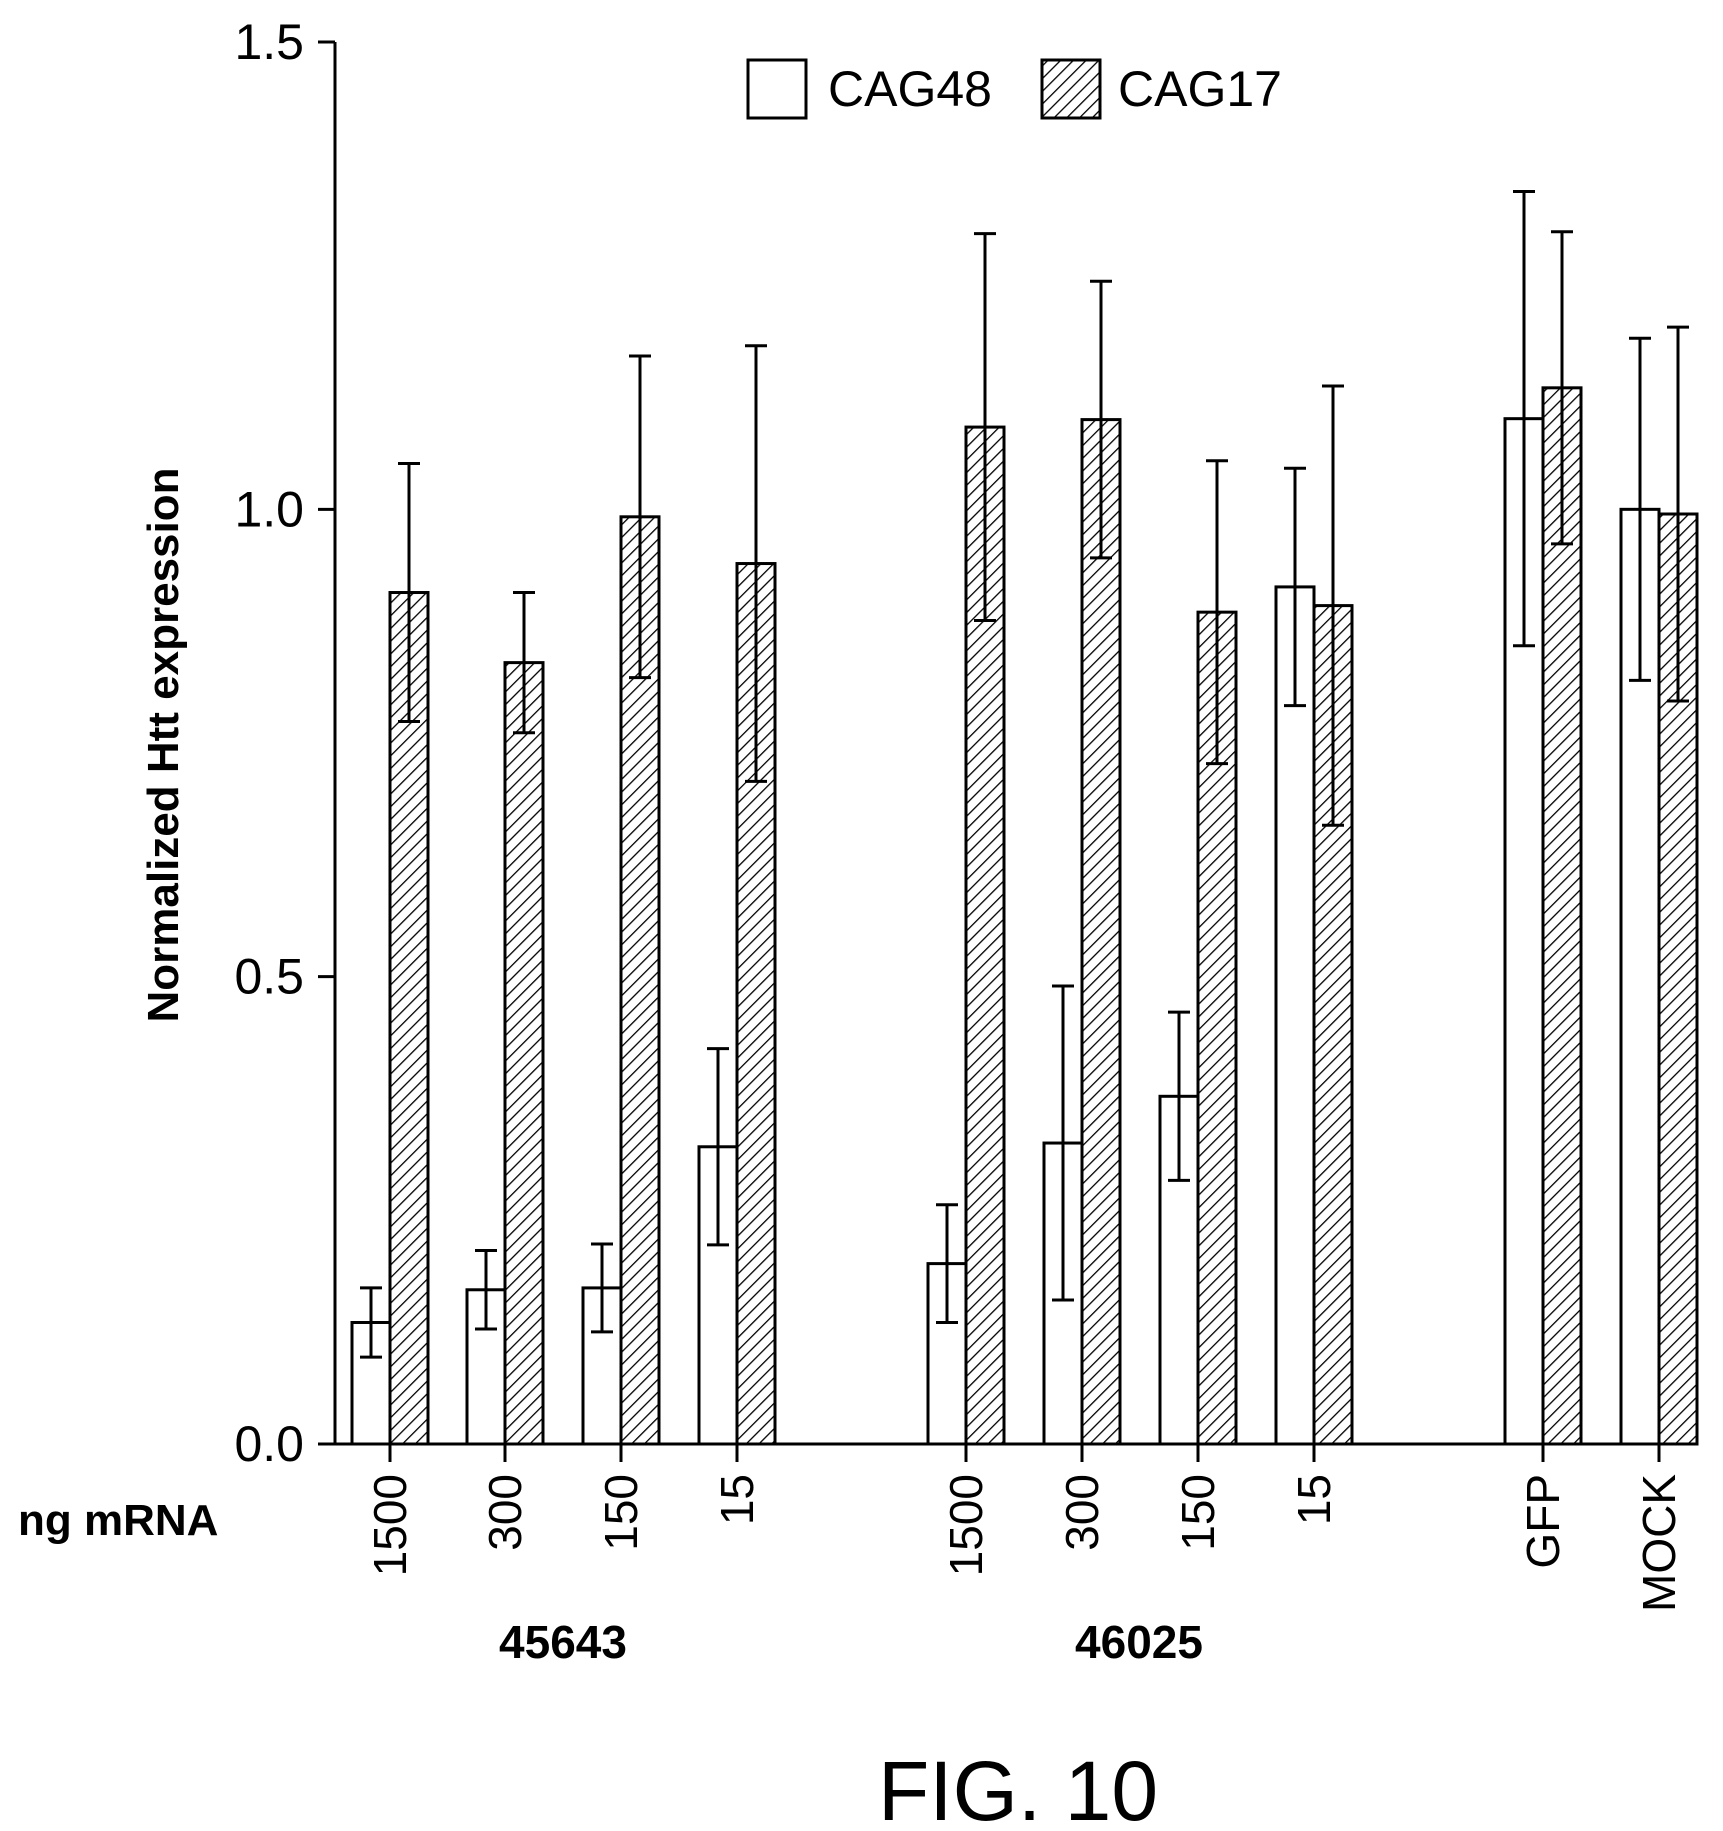 The height and width of the screenshot is (1831, 1723). What do you see at coordinates (1562, 916) in the screenshot?
I see `bar-cag17-gfp` at bounding box center [1562, 916].